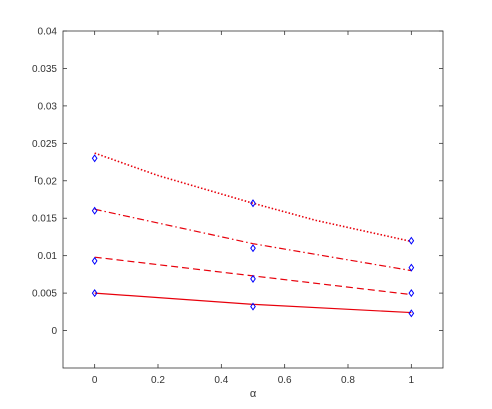 Image resolution: width=492 pixels, height=409 pixels. What do you see at coordinates (95, 380) in the screenshot?
I see `x-tick-label: 0` at bounding box center [95, 380].